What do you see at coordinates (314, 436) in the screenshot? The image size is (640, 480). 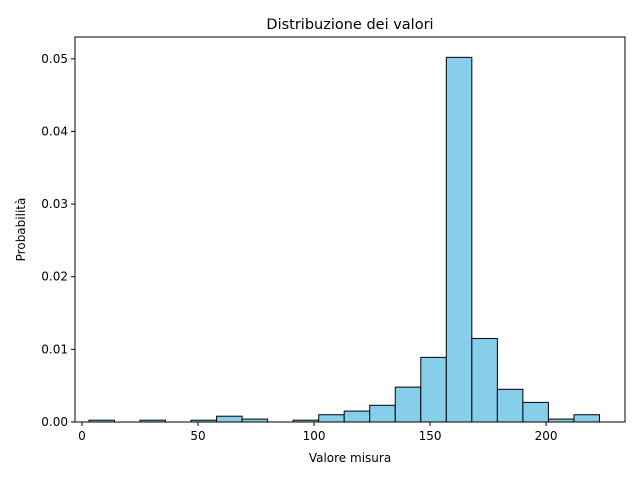 I see `x-tick-label: 100` at bounding box center [314, 436].